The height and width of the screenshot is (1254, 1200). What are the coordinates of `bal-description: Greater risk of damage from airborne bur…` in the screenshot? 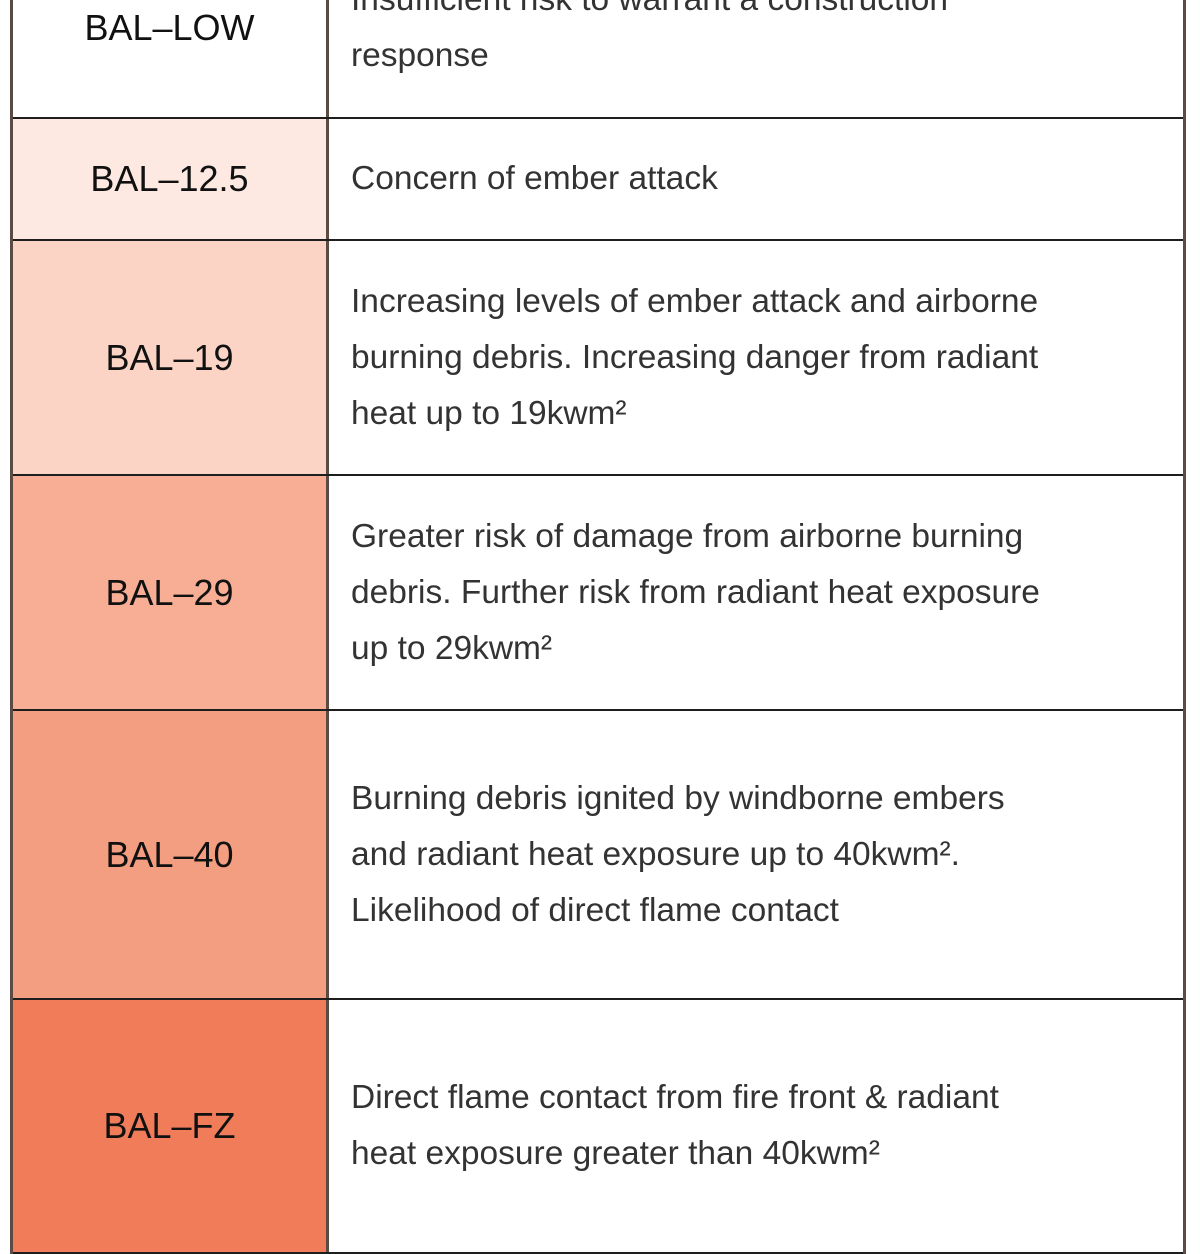 It's located at (756, 592).